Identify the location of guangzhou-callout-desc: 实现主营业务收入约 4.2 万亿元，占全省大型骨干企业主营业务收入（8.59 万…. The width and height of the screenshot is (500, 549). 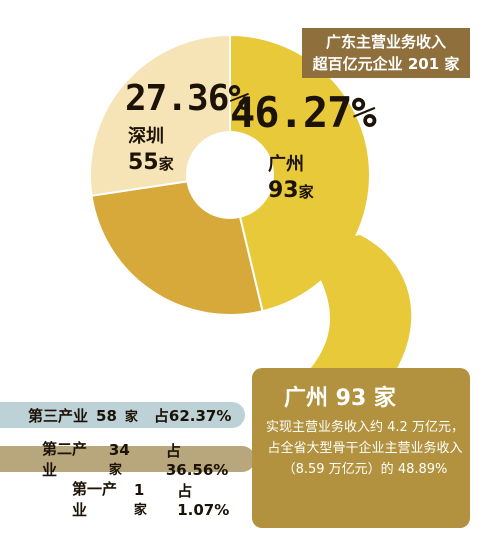
(365, 448).